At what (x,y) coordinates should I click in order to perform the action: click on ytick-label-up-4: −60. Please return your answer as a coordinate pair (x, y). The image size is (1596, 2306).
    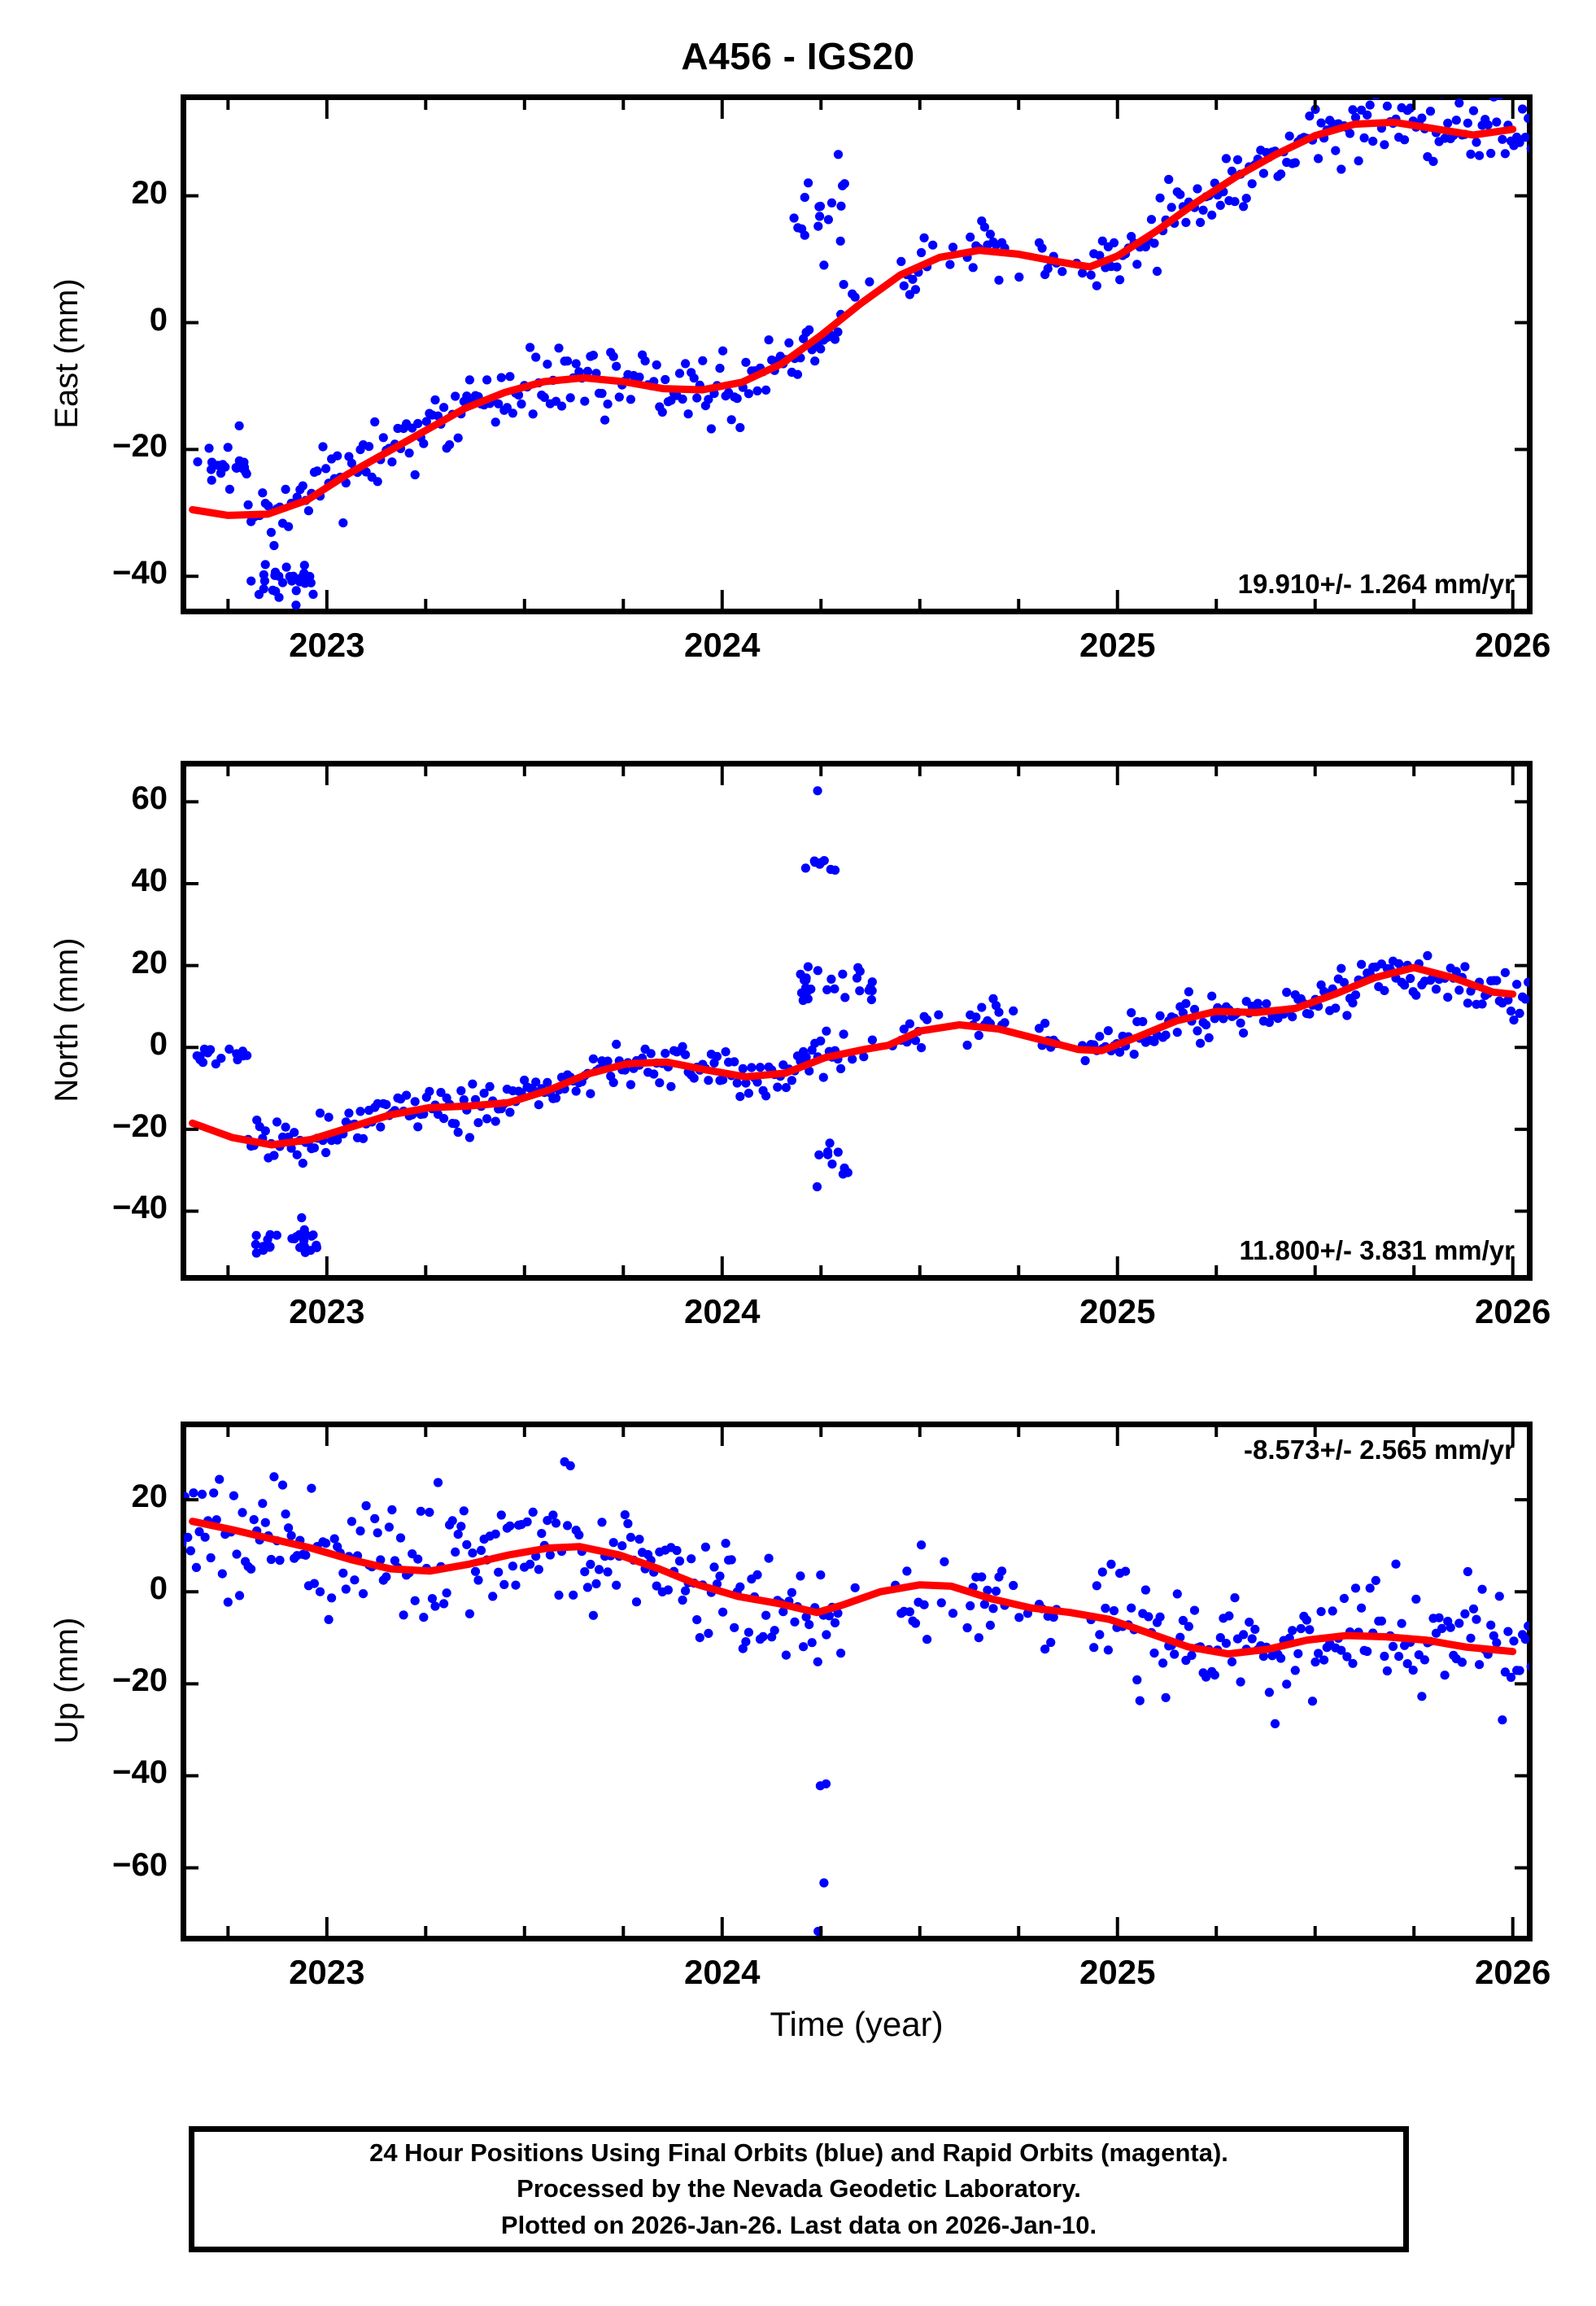
    Looking at the image, I should click on (140, 1864).